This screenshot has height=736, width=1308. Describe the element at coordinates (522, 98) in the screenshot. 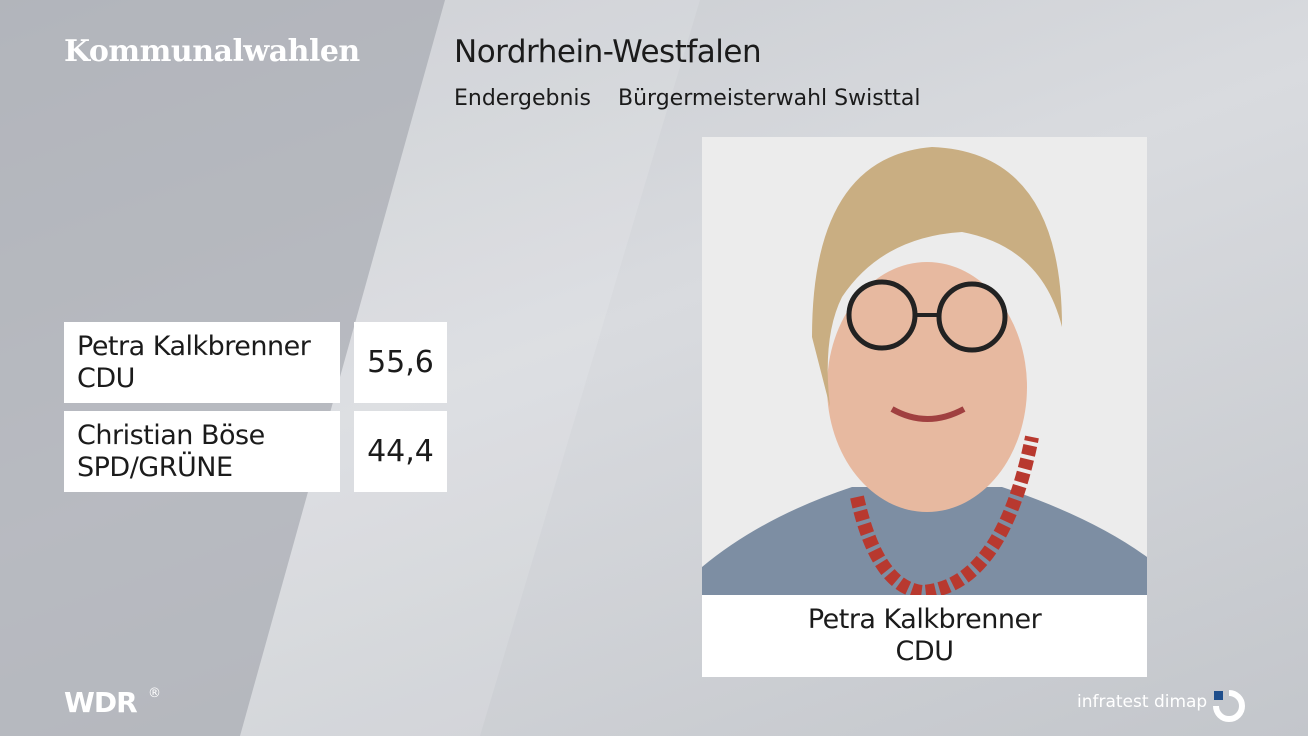

I see `status: Endergebnis` at that location.